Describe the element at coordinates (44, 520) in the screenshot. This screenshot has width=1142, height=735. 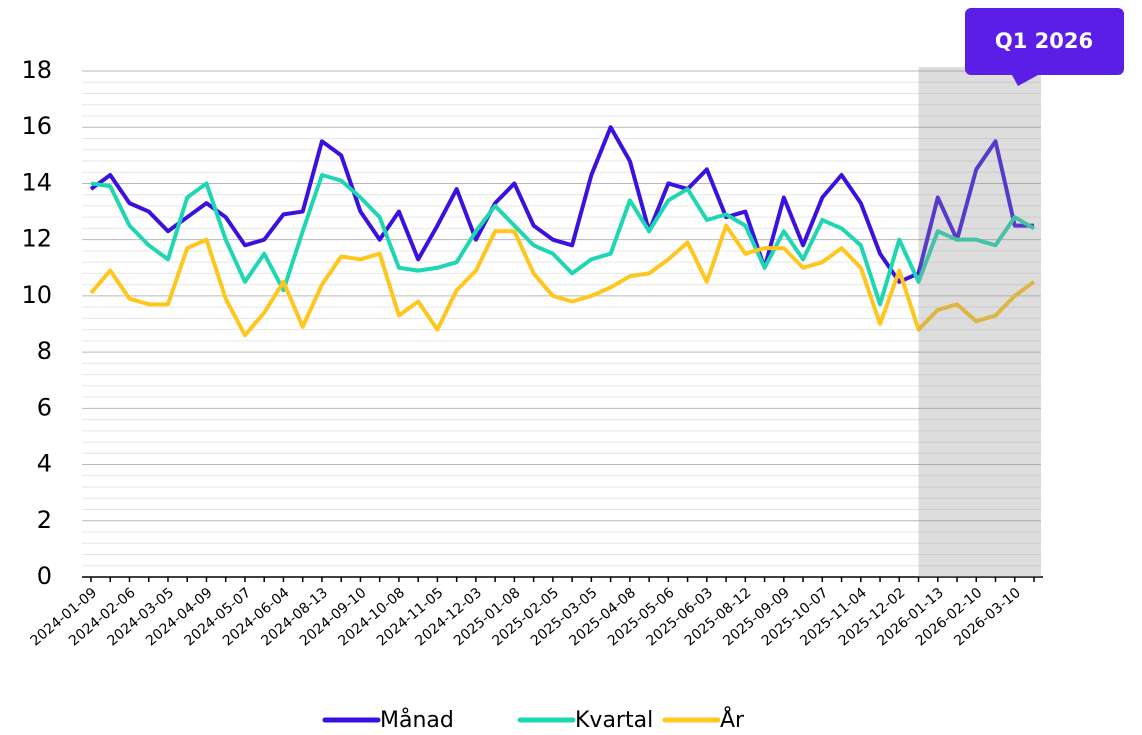
I see `y-tick-label: 2` at that location.